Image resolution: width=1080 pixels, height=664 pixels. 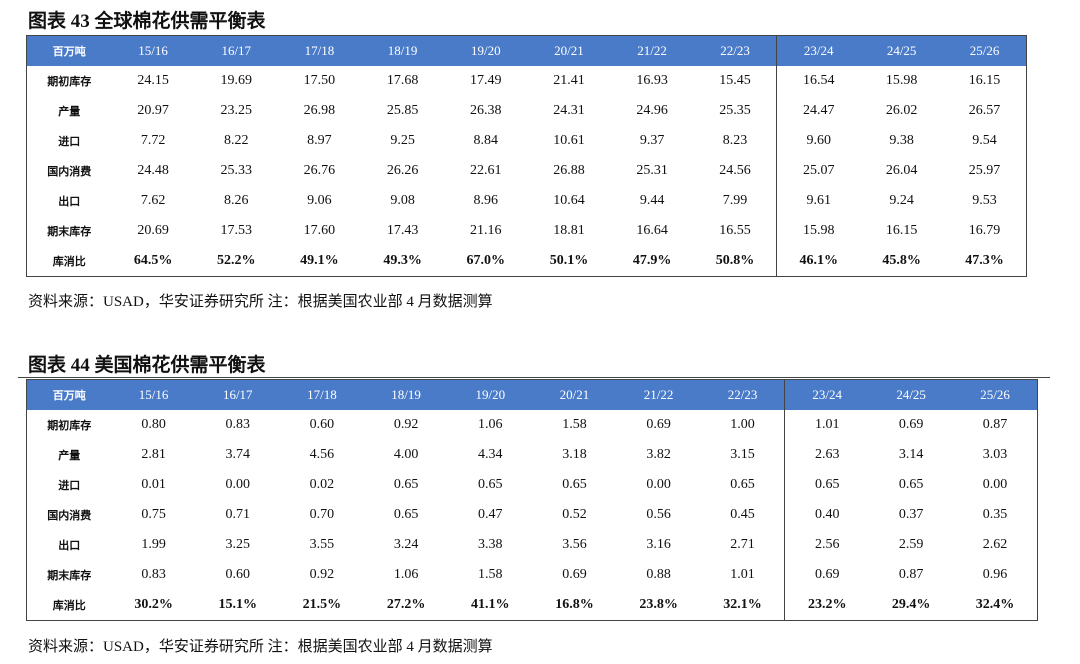 What do you see at coordinates (153, 424) in the screenshot?
I see `cell: 0.80` at bounding box center [153, 424].